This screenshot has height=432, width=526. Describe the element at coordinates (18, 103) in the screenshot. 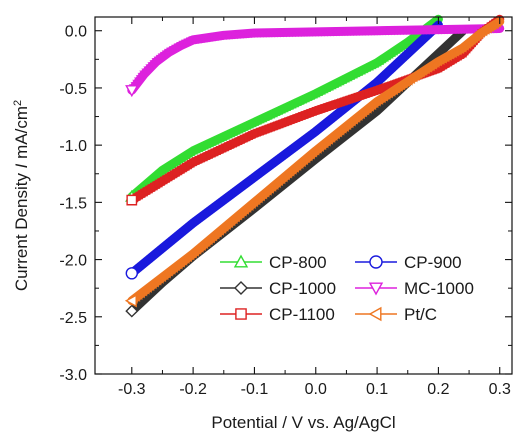

I see `y-axis-title-exponent: 2` at that location.